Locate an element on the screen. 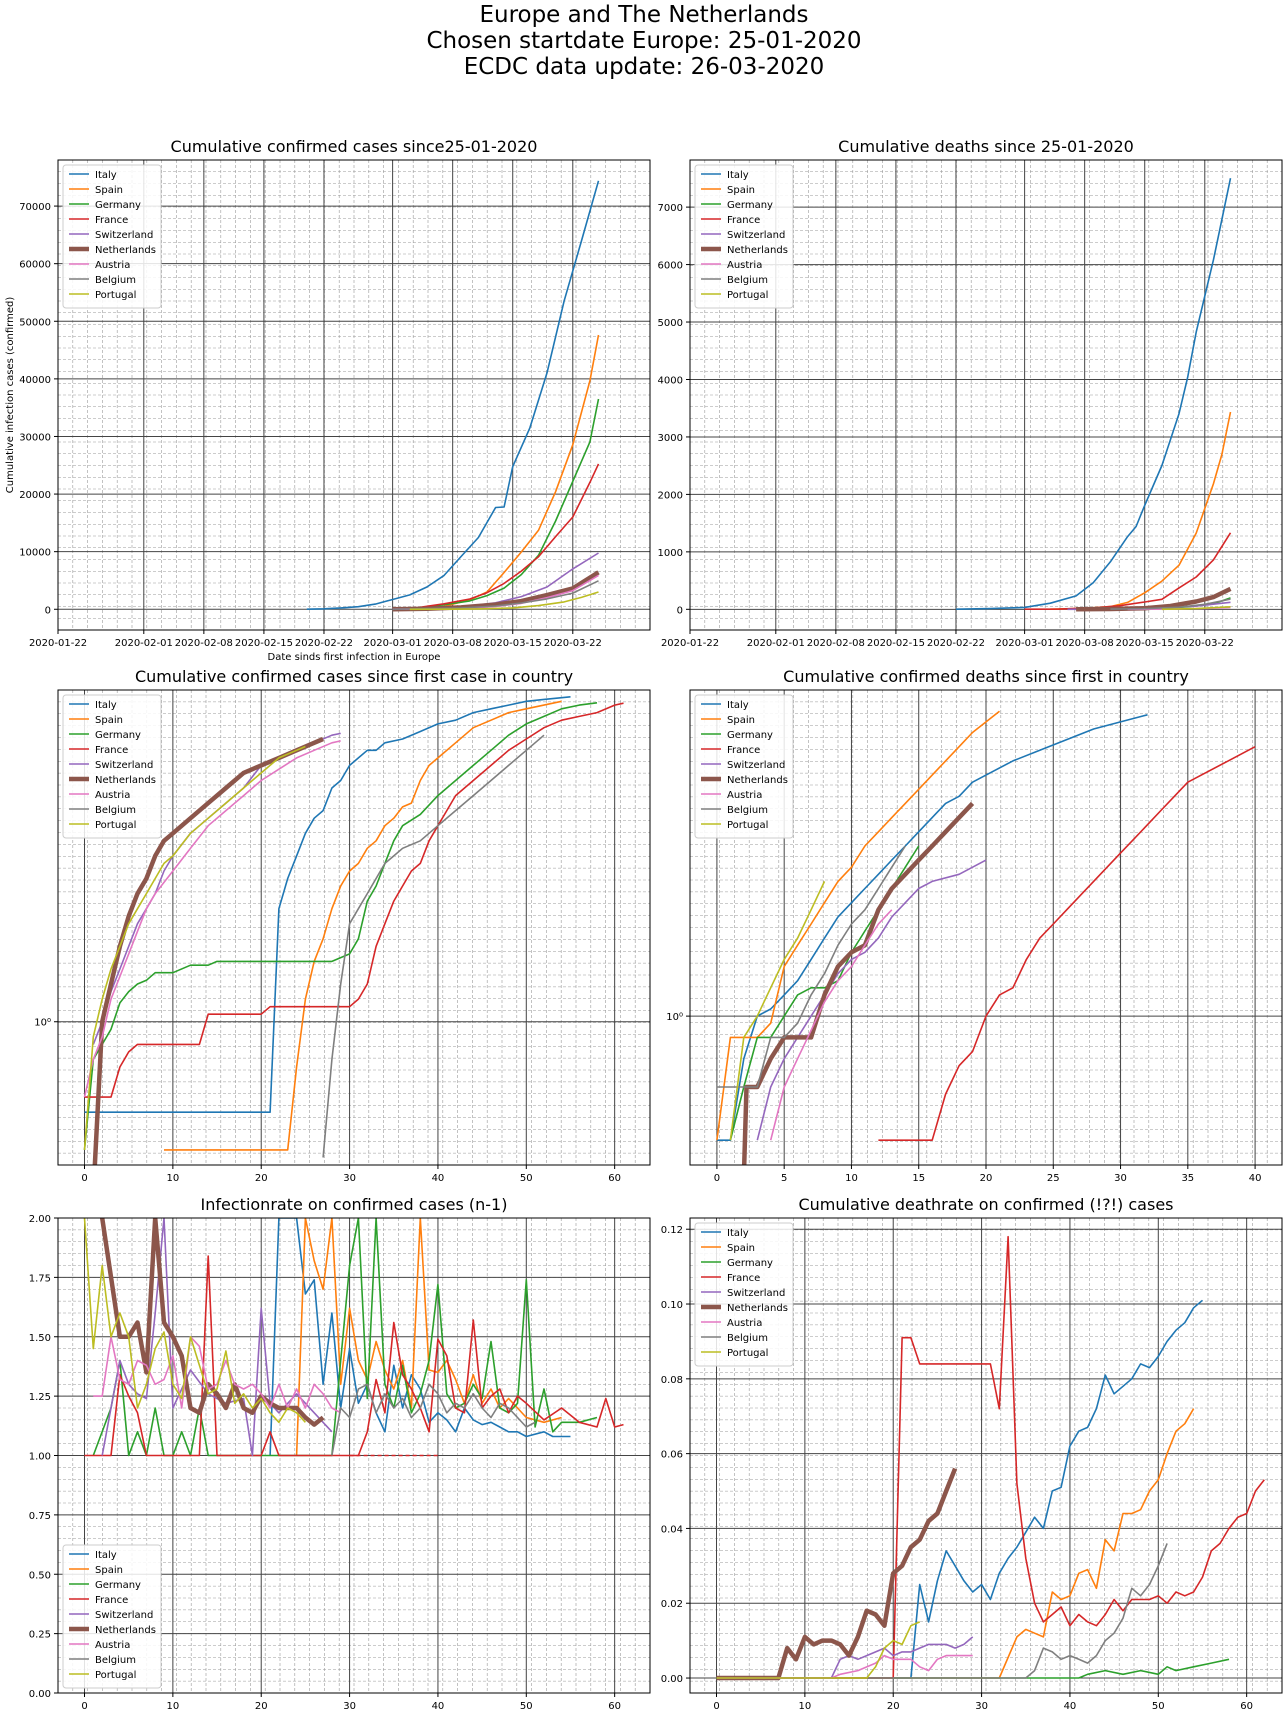 The width and height of the screenshot is (1288, 1714). y-tick-label: 10000 is located at coordinates (35, 553).